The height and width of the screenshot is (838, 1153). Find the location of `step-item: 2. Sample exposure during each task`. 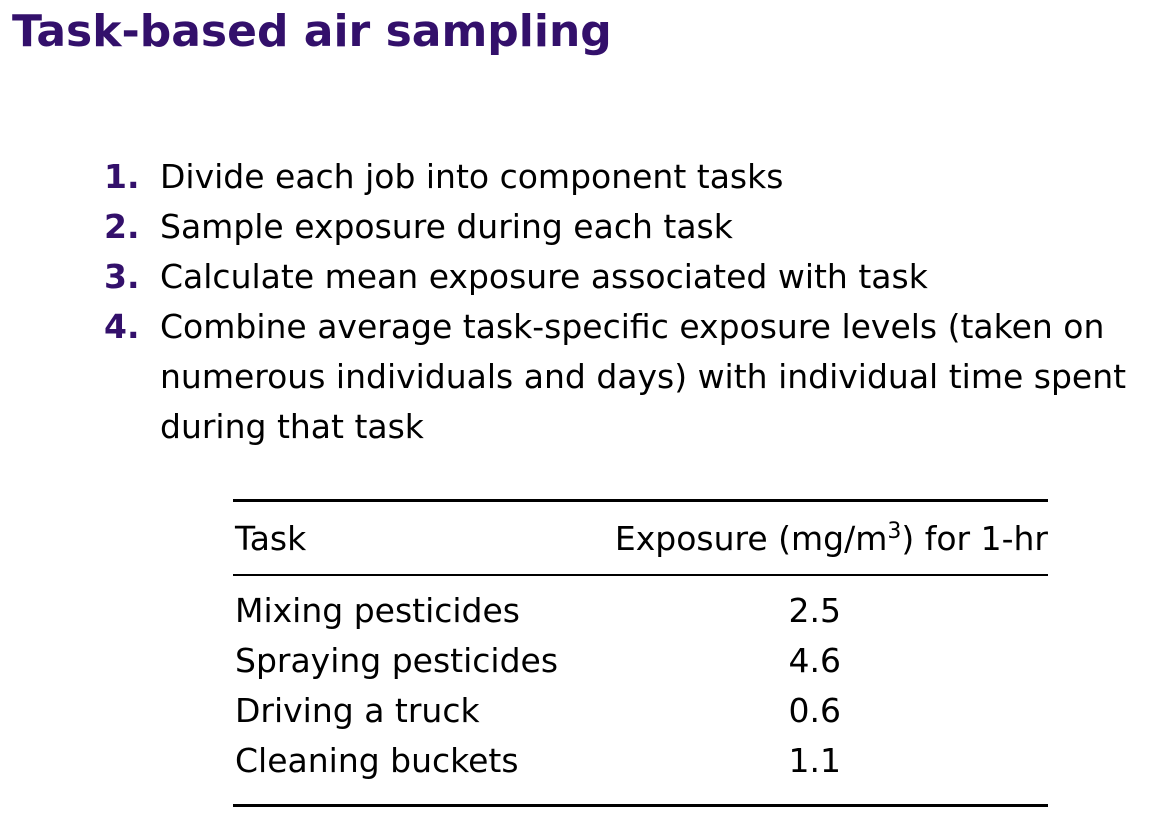

step-item: 2. Sample exposure during each task is located at coordinates (624, 227).